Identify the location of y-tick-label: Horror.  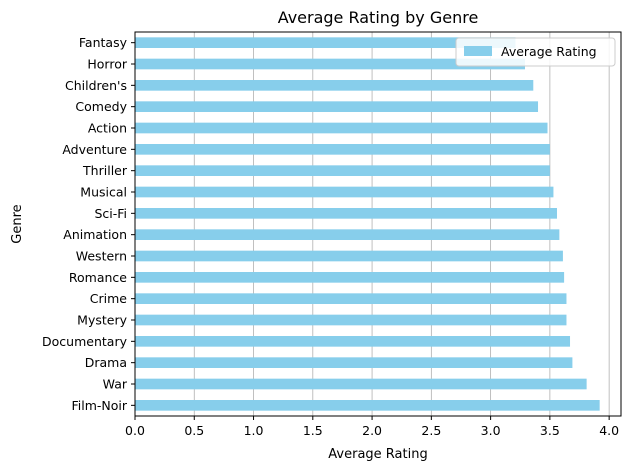
(107, 64).